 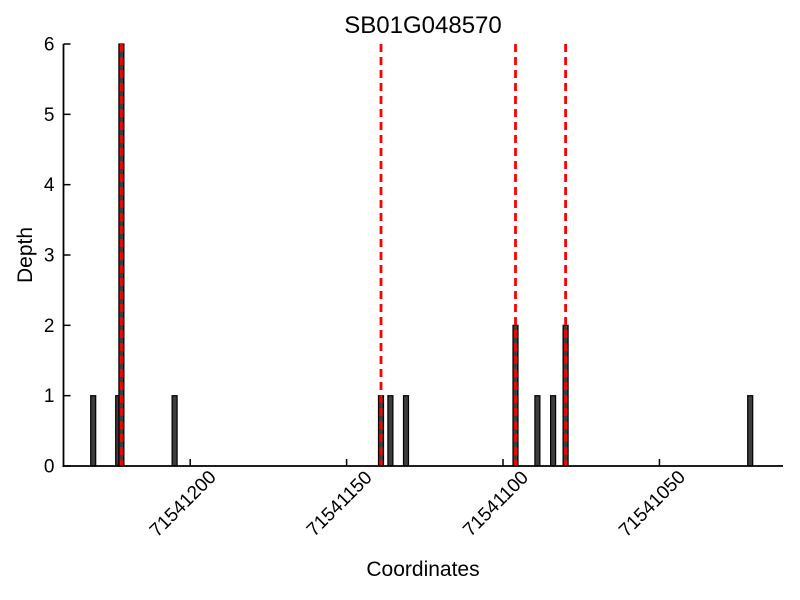 What do you see at coordinates (49, 115) in the screenshot?
I see `y-tick-label: 5` at bounding box center [49, 115].